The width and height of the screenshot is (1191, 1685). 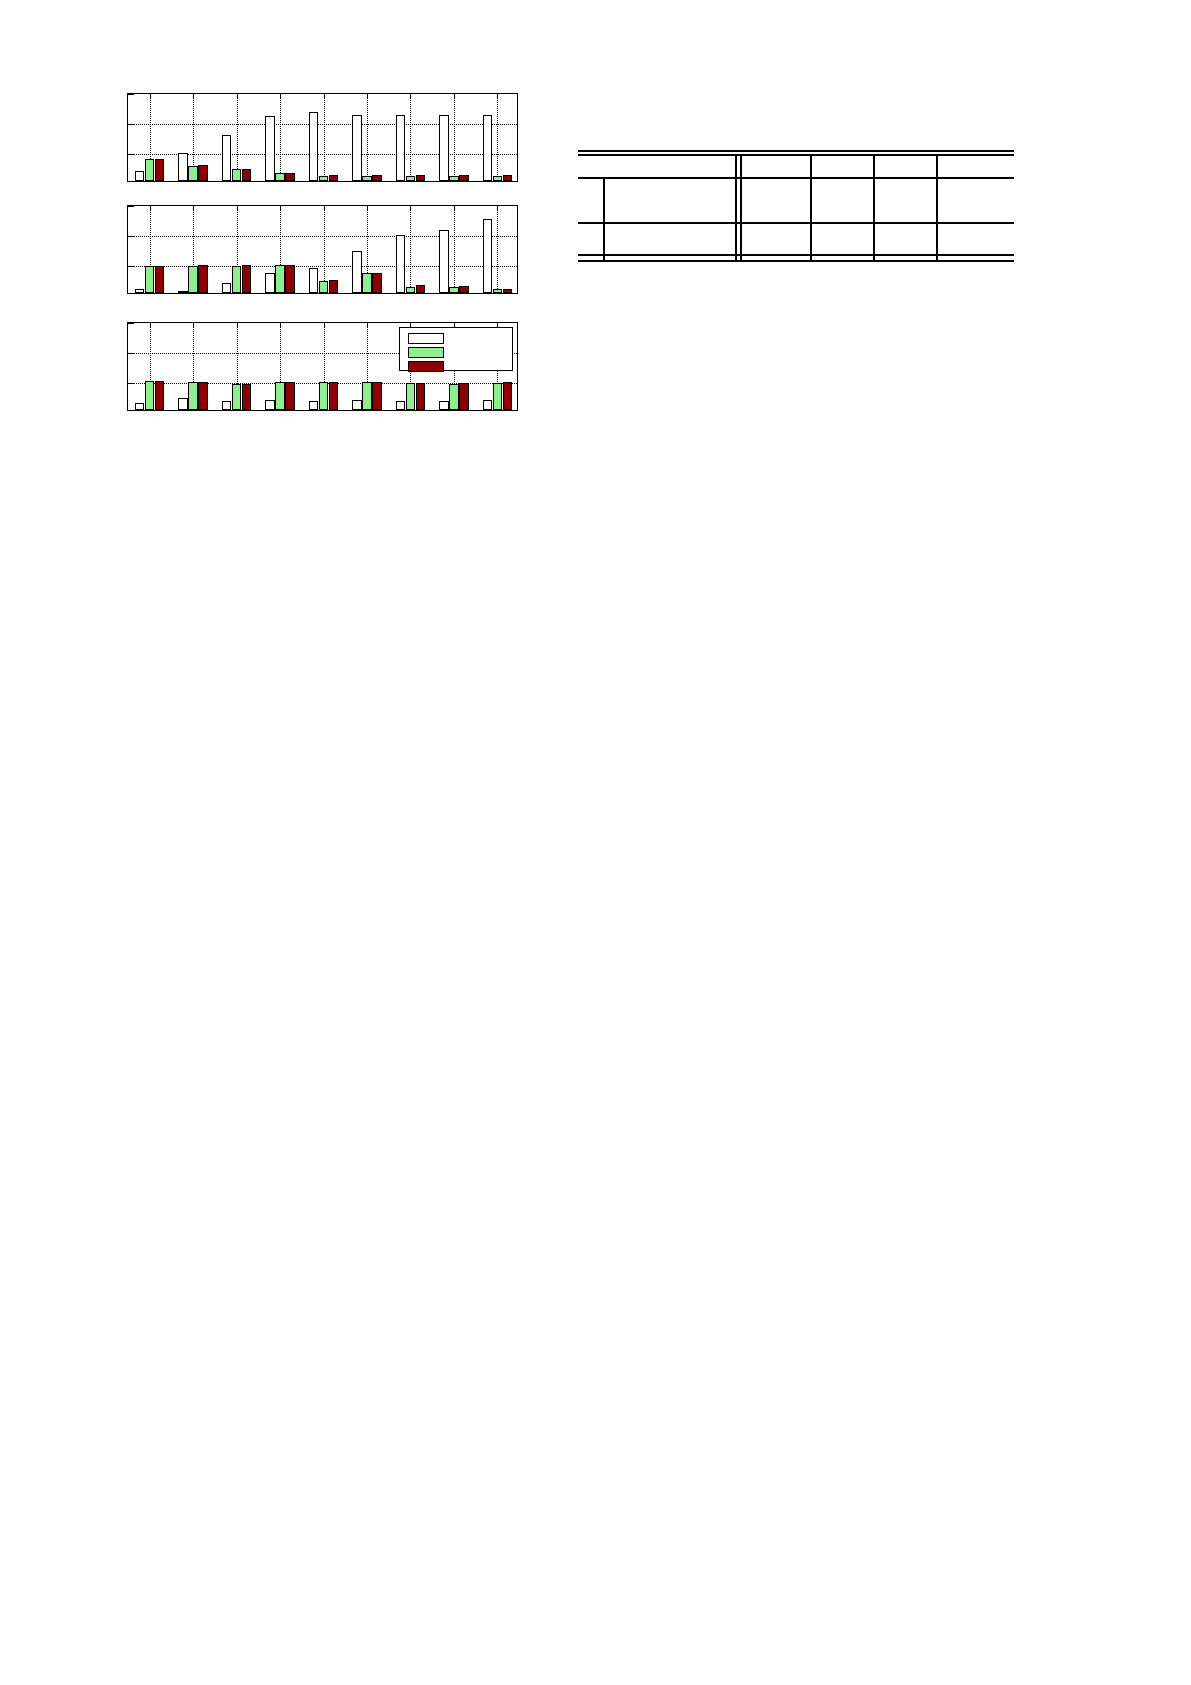 What do you see at coordinates (159, 279) in the screenshot?
I see `bar-series2-cat0` at bounding box center [159, 279].